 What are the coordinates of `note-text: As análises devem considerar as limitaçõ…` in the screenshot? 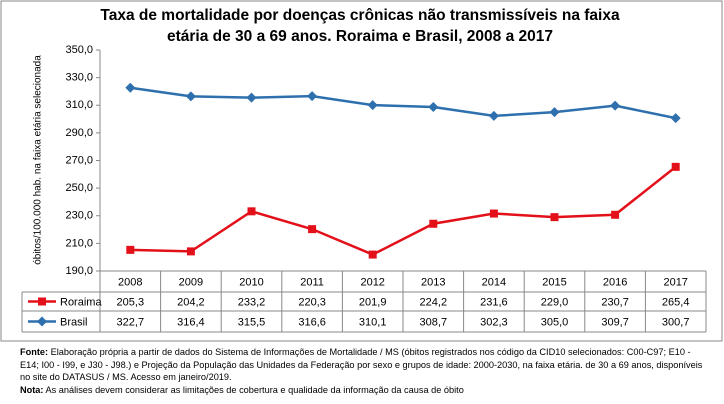 It's located at (254, 389).